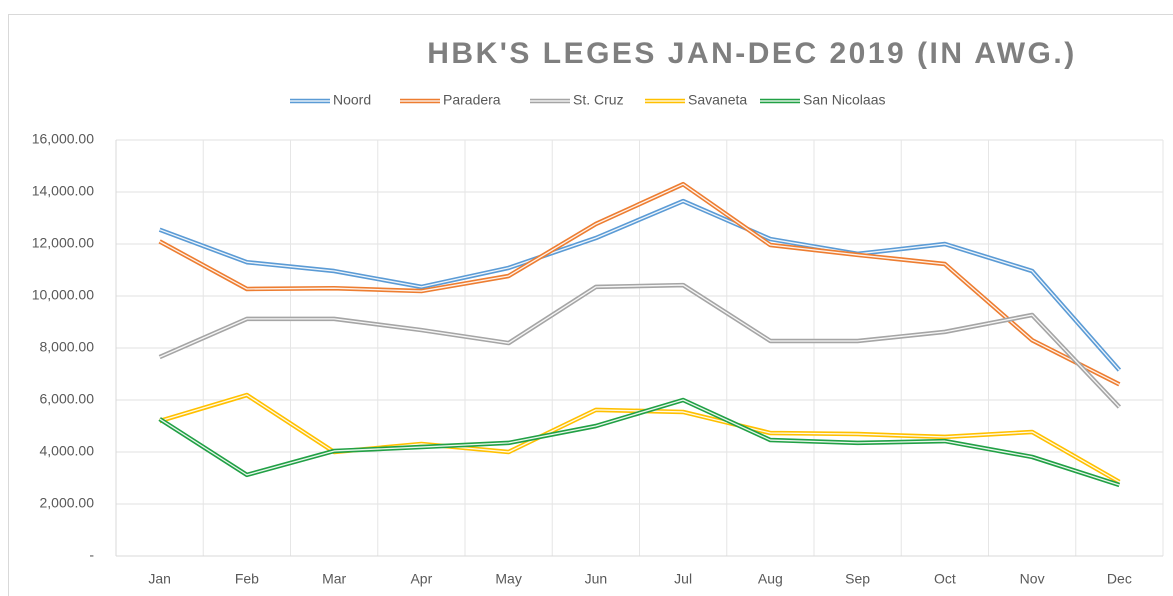 The height and width of the screenshot is (596, 1173). I want to click on y-tick-label: 8,000.00, so click(67, 347).